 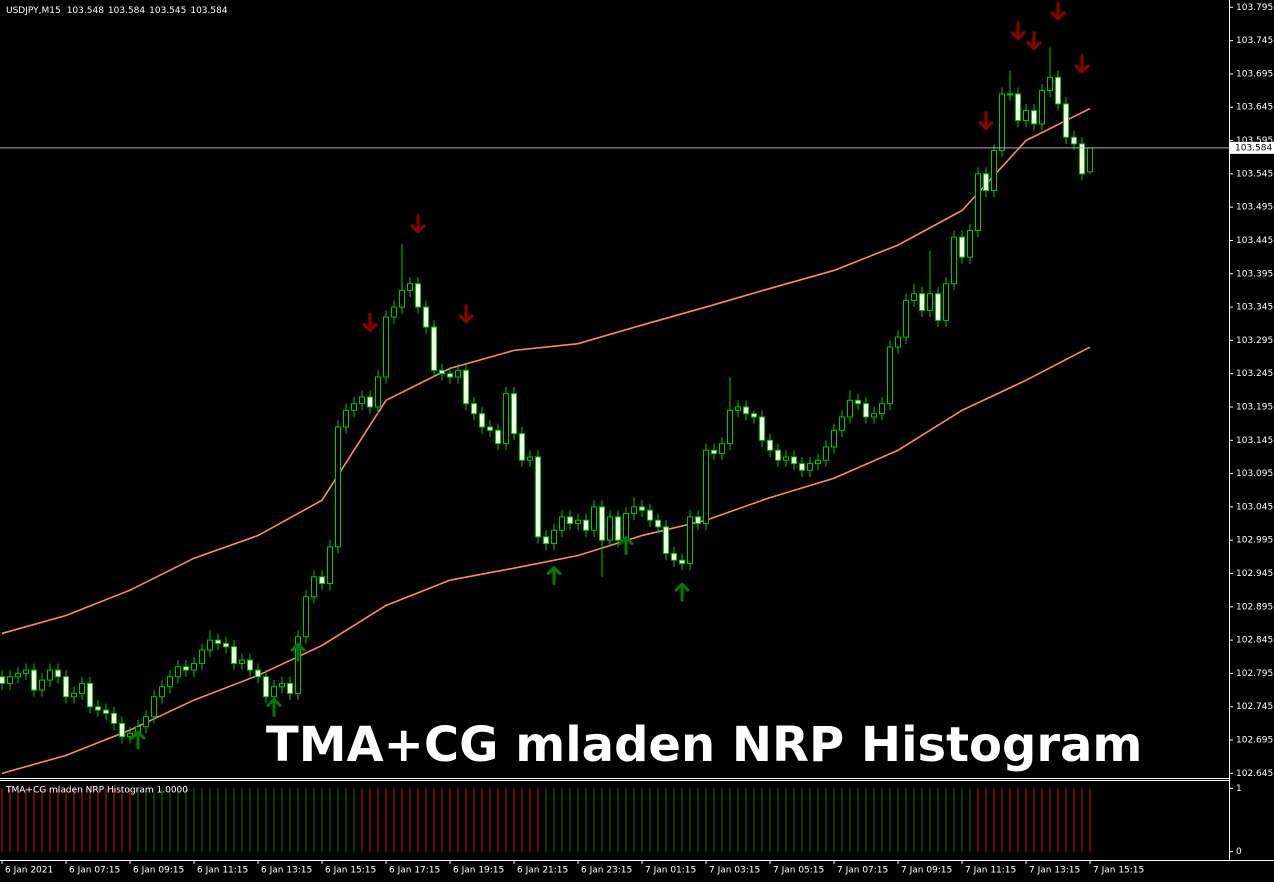 What do you see at coordinates (1254, 707) in the screenshot?
I see `y-tick-label: 102.745` at bounding box center [1254, 707].